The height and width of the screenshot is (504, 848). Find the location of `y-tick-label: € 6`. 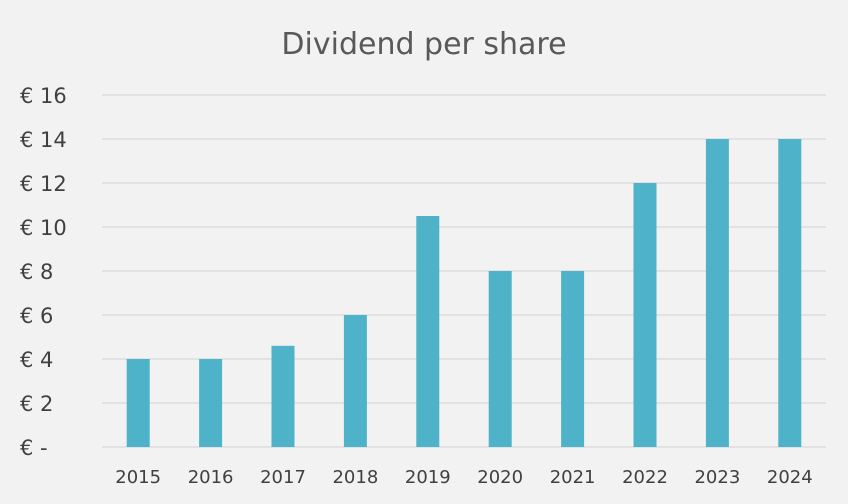

y-tick-label: € 6 is located at coordinates (36, 316).